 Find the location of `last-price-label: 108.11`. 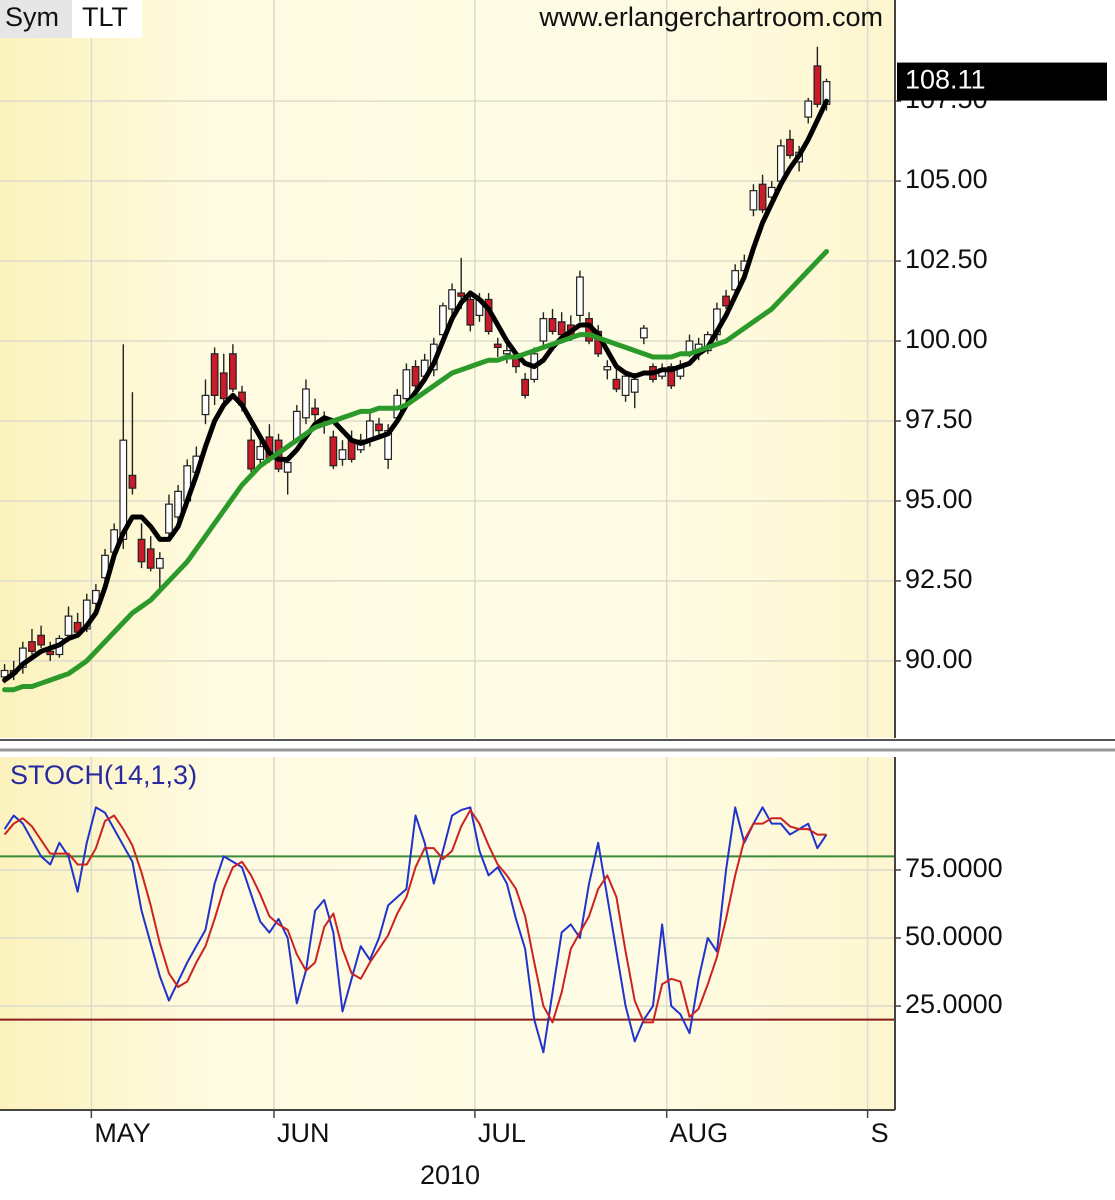

last-price-label: 108.11 is located at coordinates (945, 80).